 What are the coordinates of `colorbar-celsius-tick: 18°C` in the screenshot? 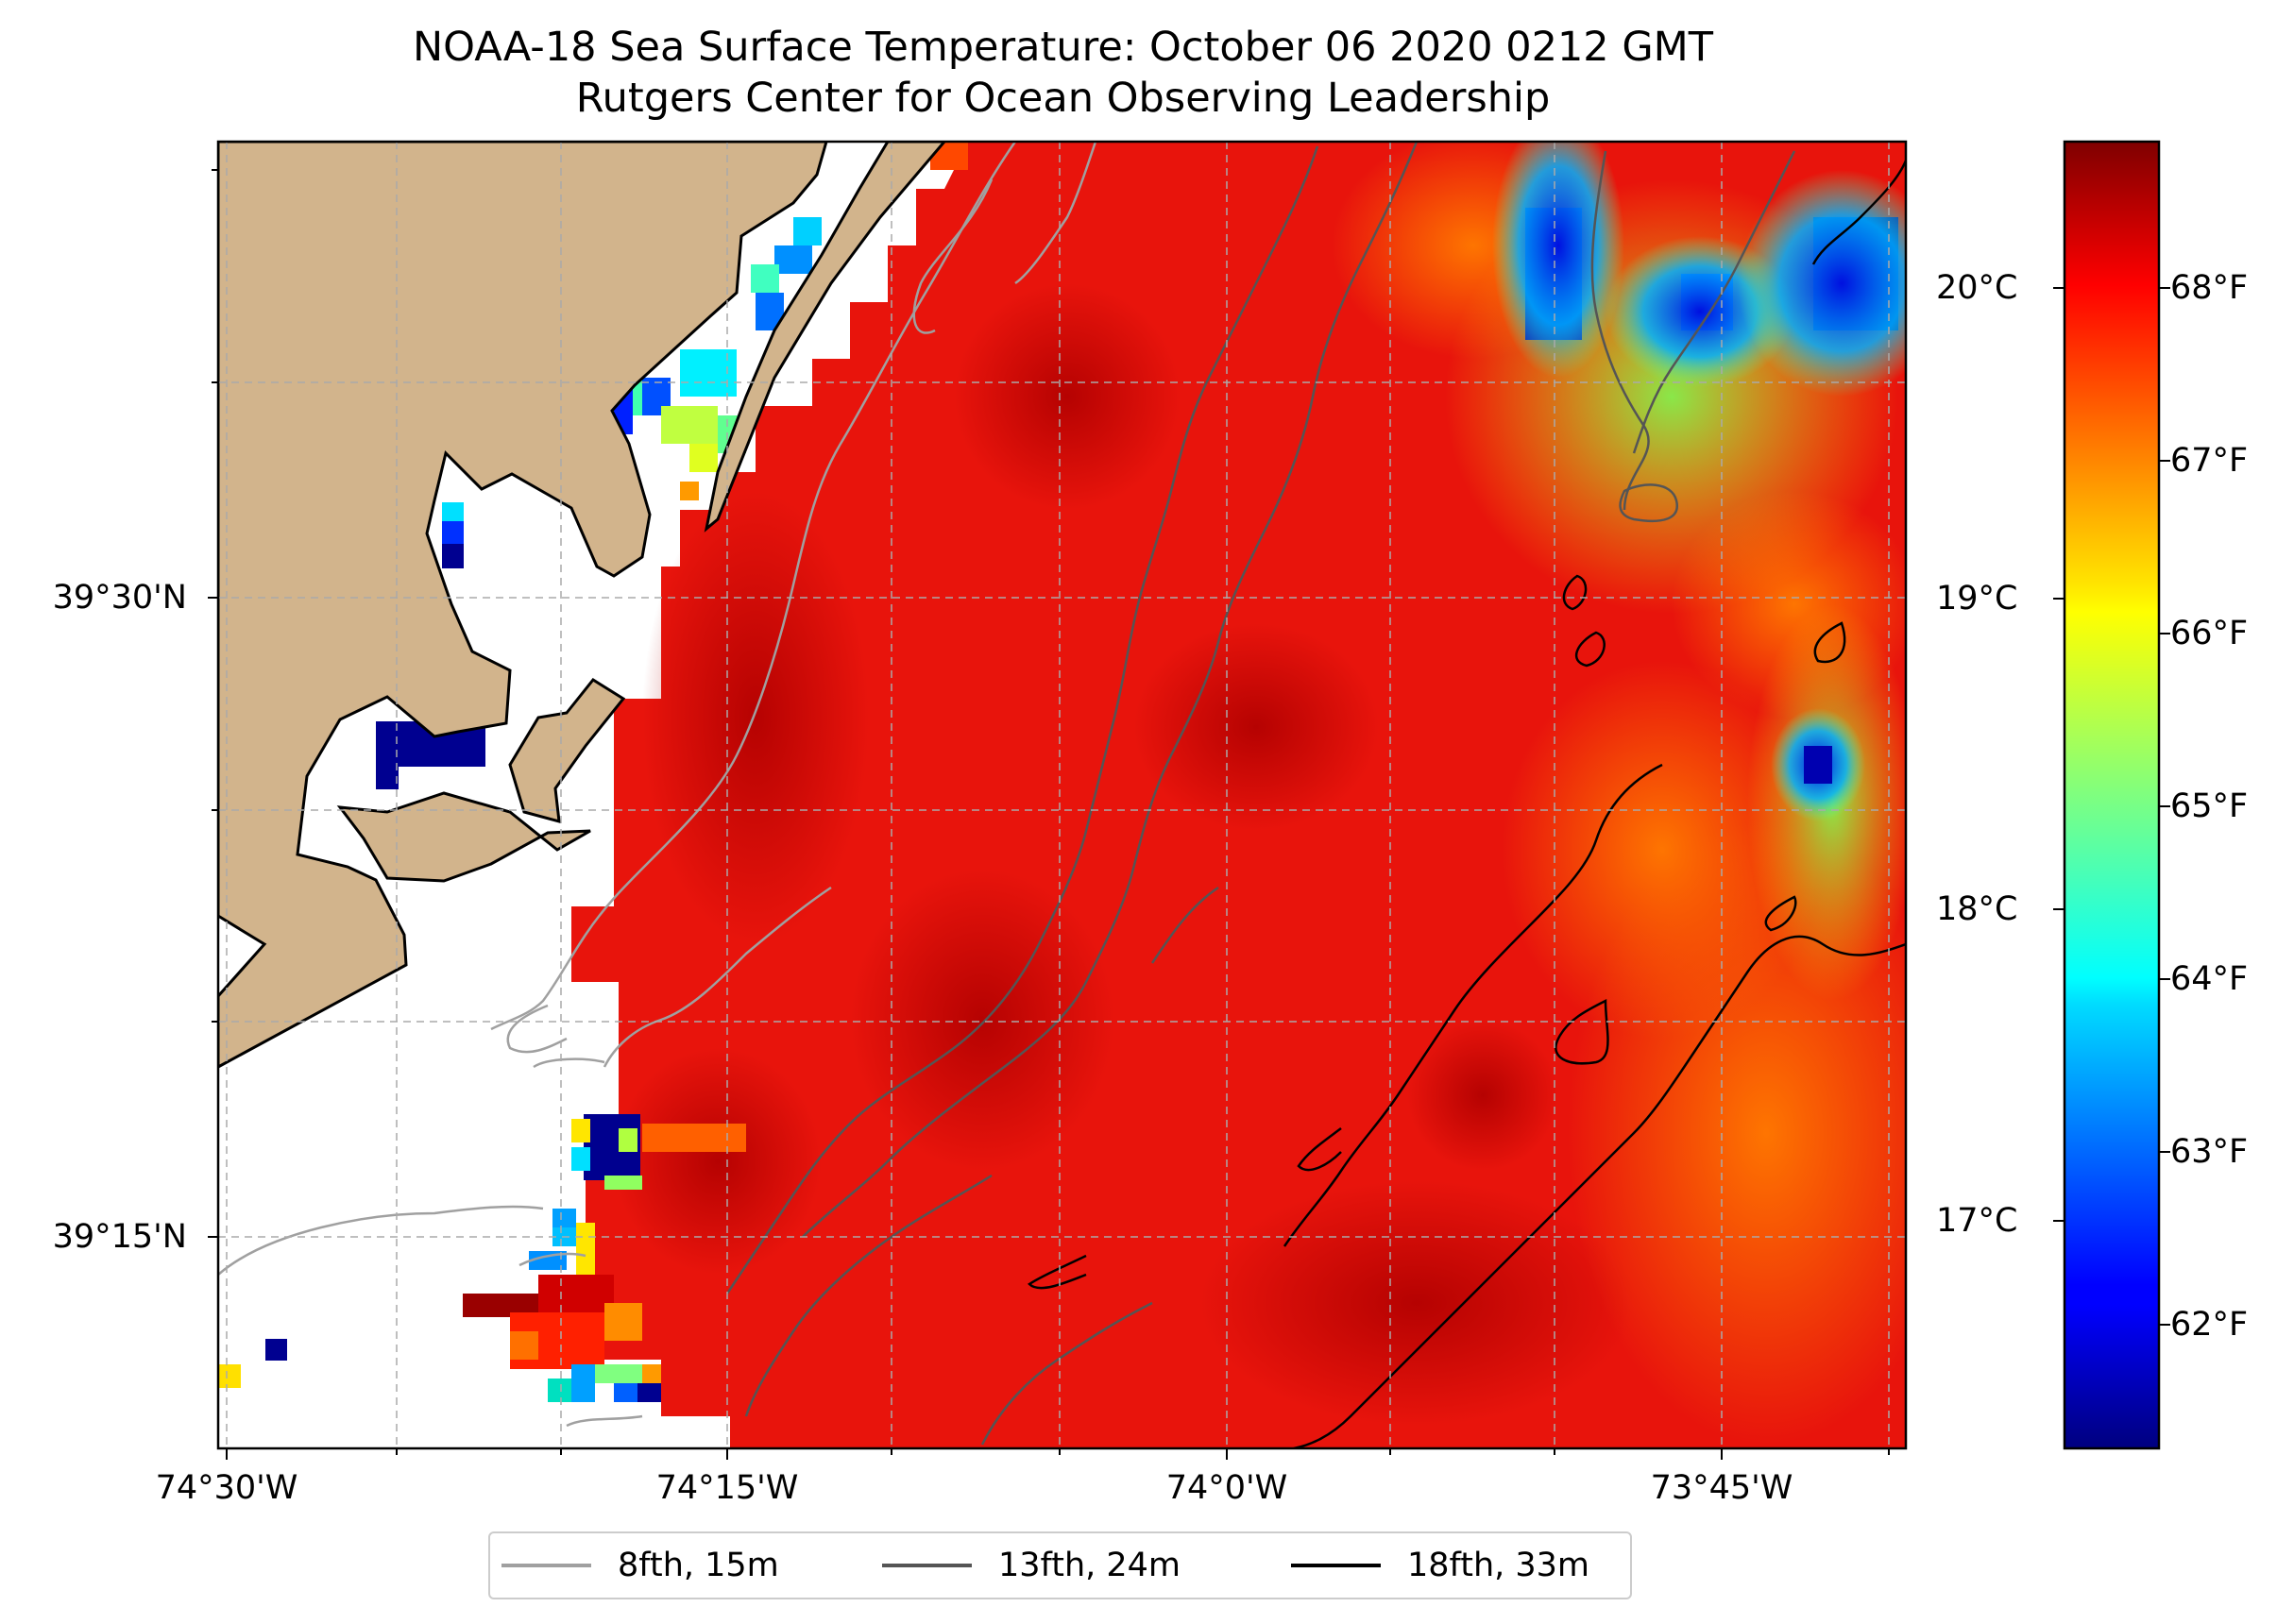 It's located at (1977, 909).